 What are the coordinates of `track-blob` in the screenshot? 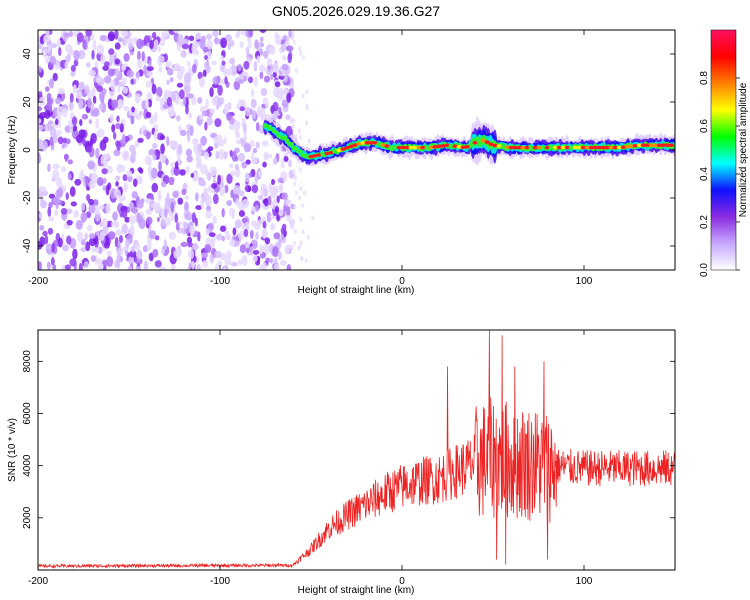 It's located at (292, 144).